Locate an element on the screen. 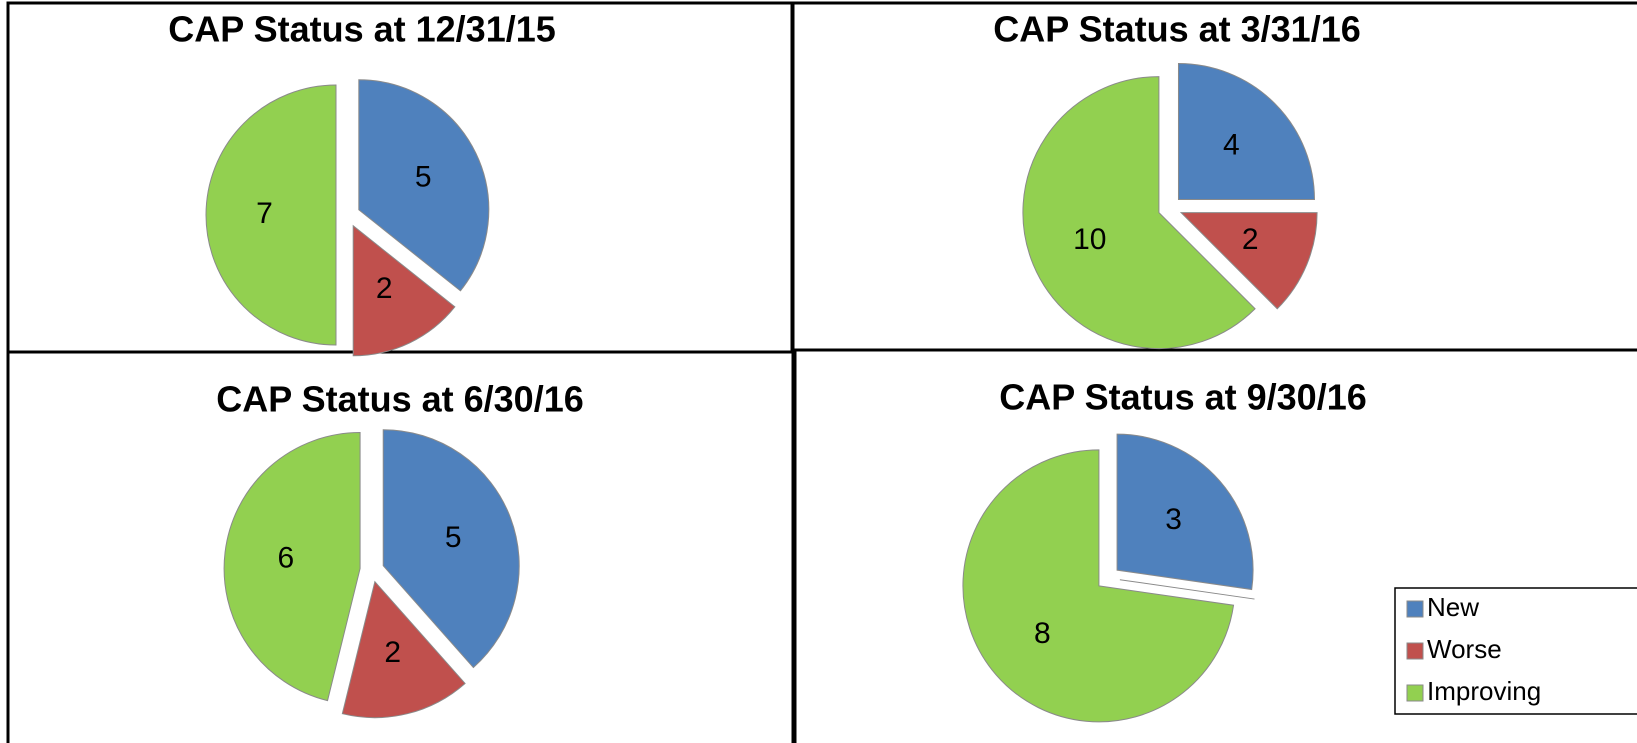  chart-title: CAP Status at 9/30/16 is located at coordinates (1183, 397).